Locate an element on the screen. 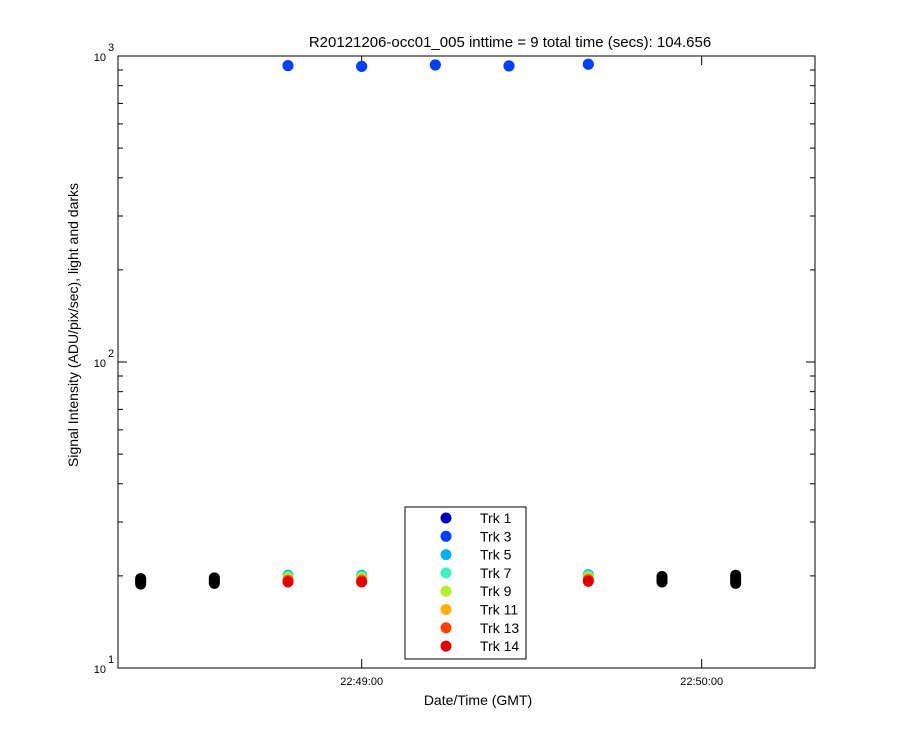 The height and width of the screenshot is (755, 900). legend-label: Trk 9 is located at coordinates (496, 591).